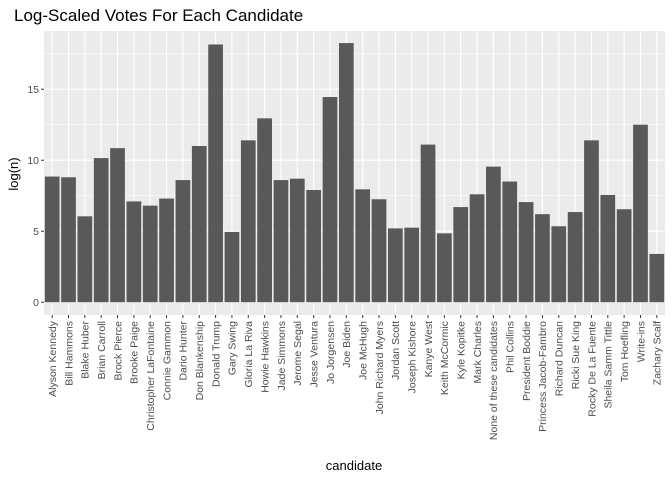 The image size is (672, 480). Describe the element at coordinates (13, 173) in the screenshot. I see `y-axis-title: log(n)` at that location.